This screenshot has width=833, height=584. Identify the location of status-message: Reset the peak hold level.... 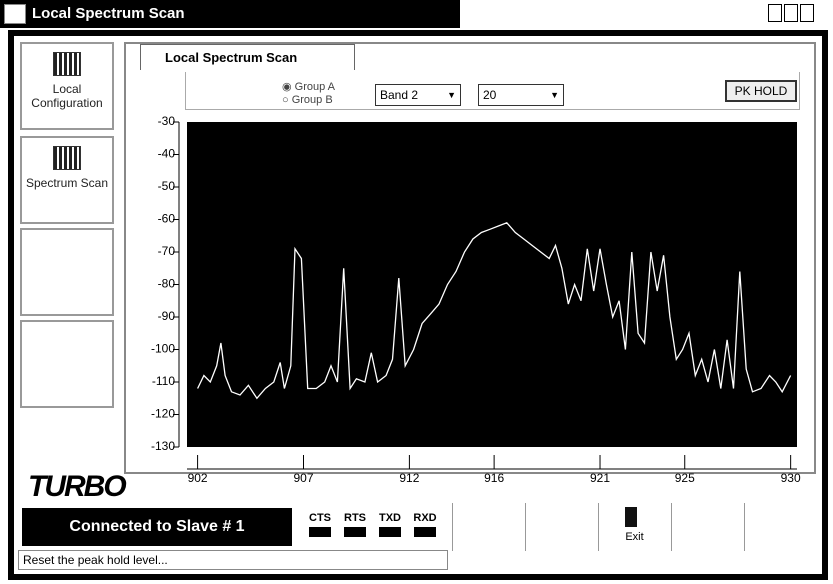
(233, 560).